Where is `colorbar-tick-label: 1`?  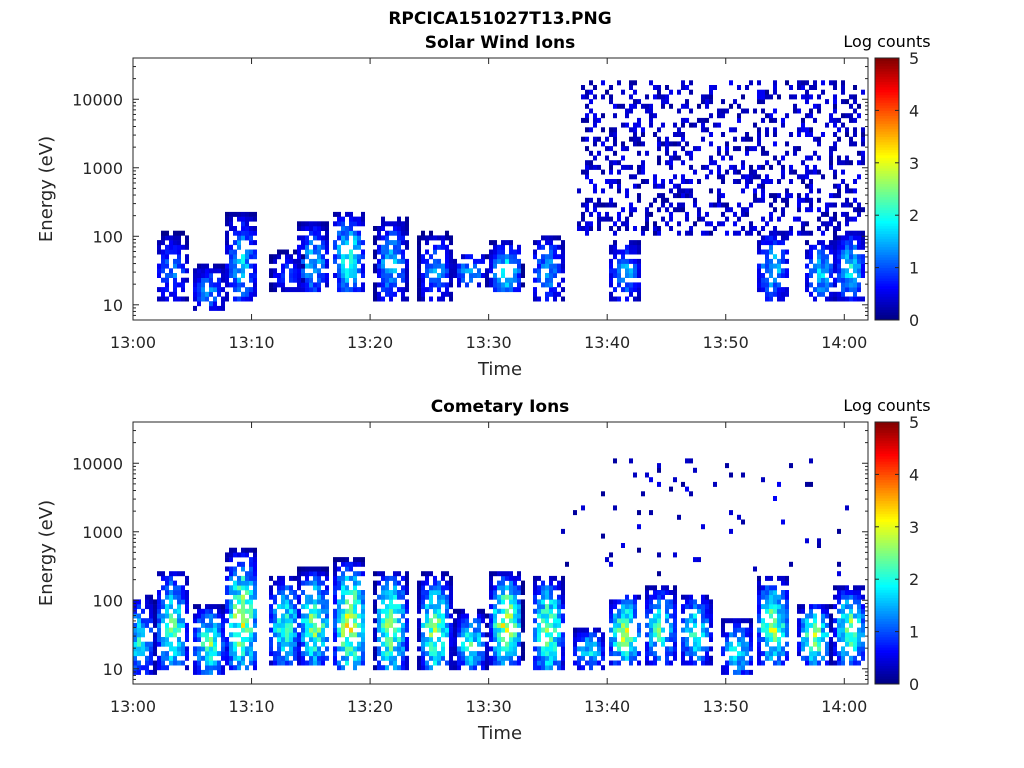
colorbar-tick-label: 1 is located at coordinates (914, 268).